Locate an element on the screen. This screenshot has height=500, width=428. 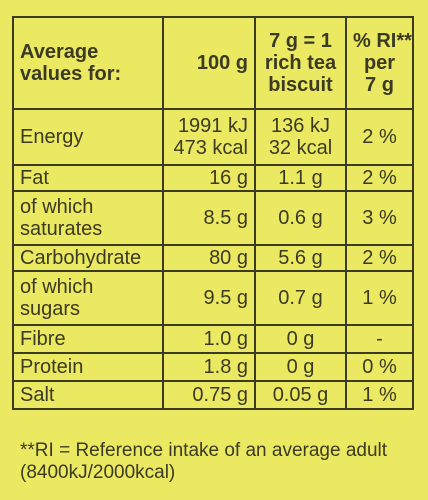
table-row-saturates: of which saturates 8.5 g 0.6 g 3 % is located at coordinates (213, 218).